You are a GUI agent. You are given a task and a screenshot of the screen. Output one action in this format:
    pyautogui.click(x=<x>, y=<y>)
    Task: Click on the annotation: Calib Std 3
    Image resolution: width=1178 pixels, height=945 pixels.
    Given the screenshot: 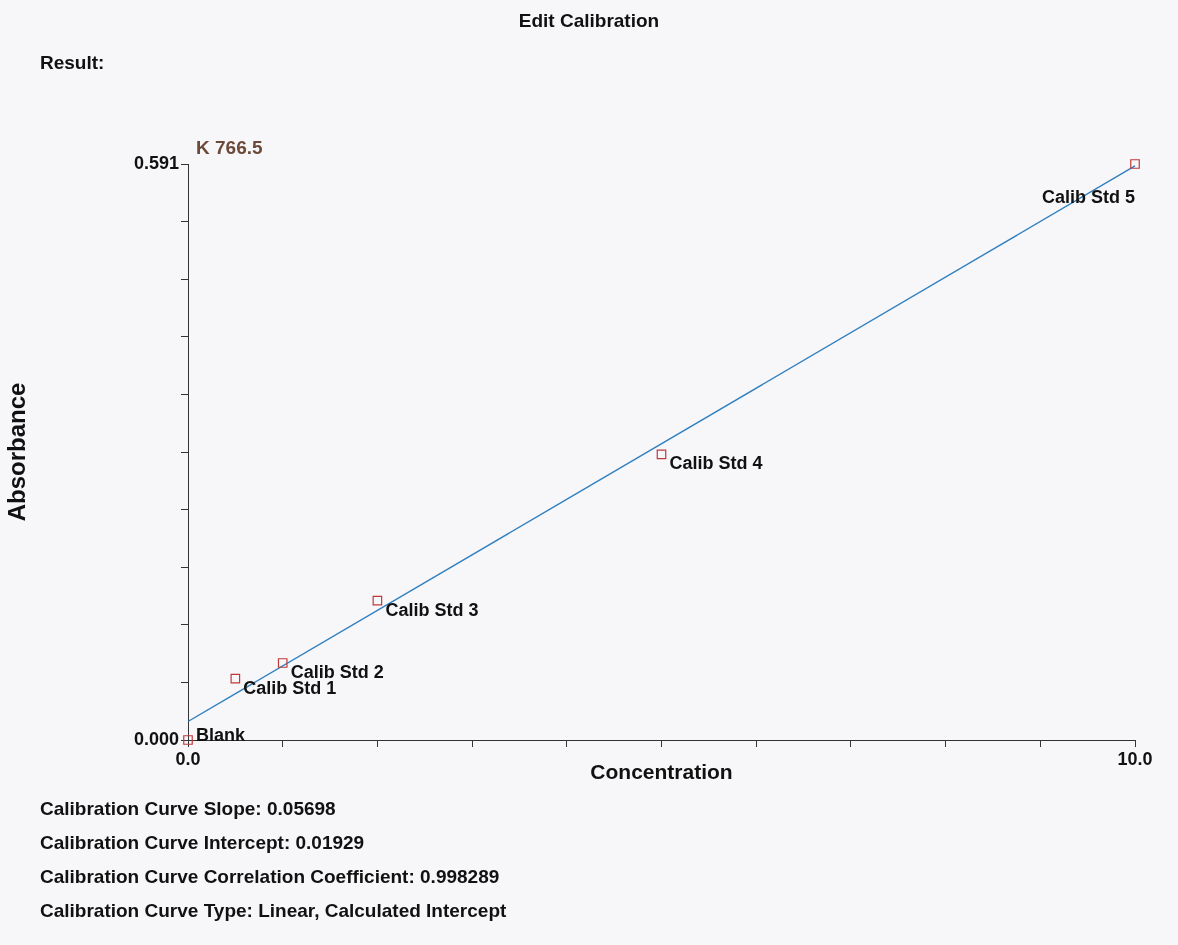 What is the action you would take?
    pyautogui.click(x=432, y=609)
    